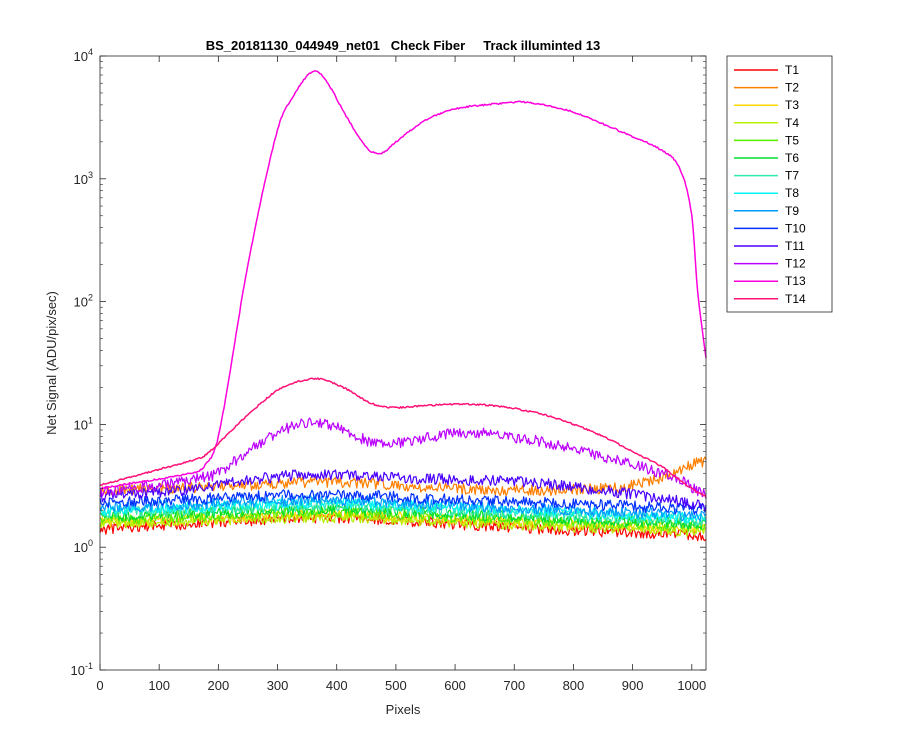 This screenshot has width=900, height=750. What do you see at coordinates (89, 666) in the screenshot?
I see `y-tick-exponent: -1` at bounding box center [89, 666].